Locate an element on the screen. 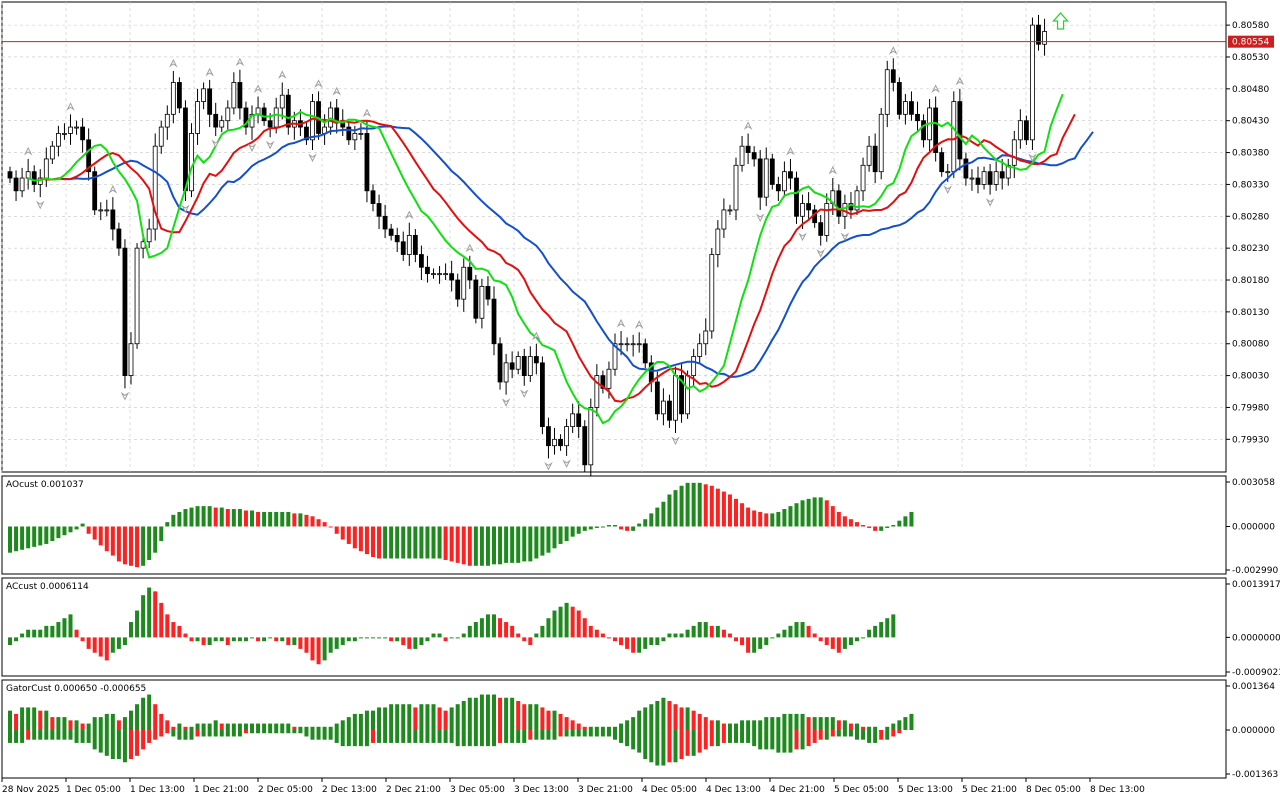 The width and height of the screenshot is (1280, 800). ao-indicator-pane: 0.003058 0.000000 -0.002990 AOcust 0.001037 is located at coordinates (639, 525).